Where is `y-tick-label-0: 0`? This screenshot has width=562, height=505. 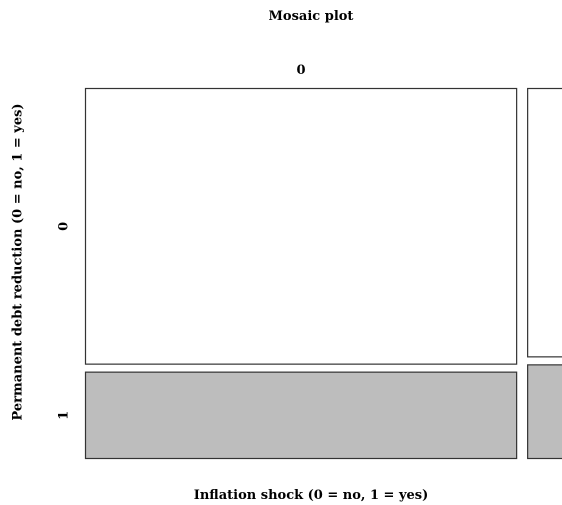 y-tick-label-0: 0 is located at coordinates (64, 226).